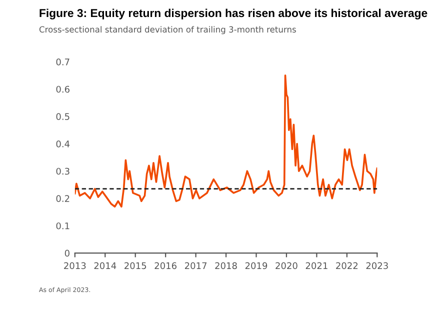 This screenshot has height=309, width=433. I want to click on chart-title: Figure 3: Equity return dispersion has risen above its historical average, so click(234, 14).